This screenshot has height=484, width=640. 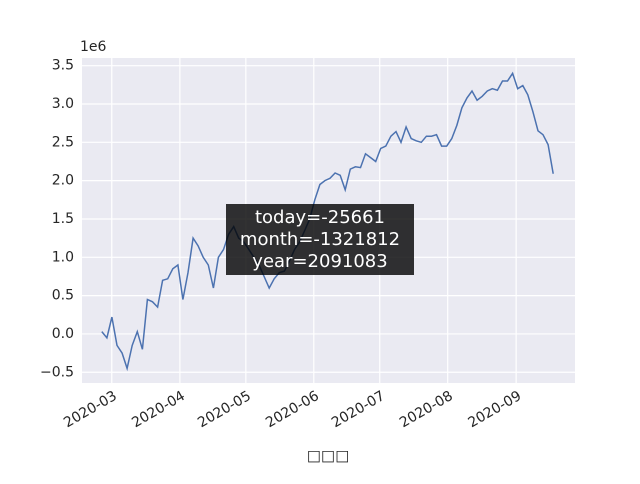 I want to click on y-tick-label: 0.5, so click(x=63, y=296).